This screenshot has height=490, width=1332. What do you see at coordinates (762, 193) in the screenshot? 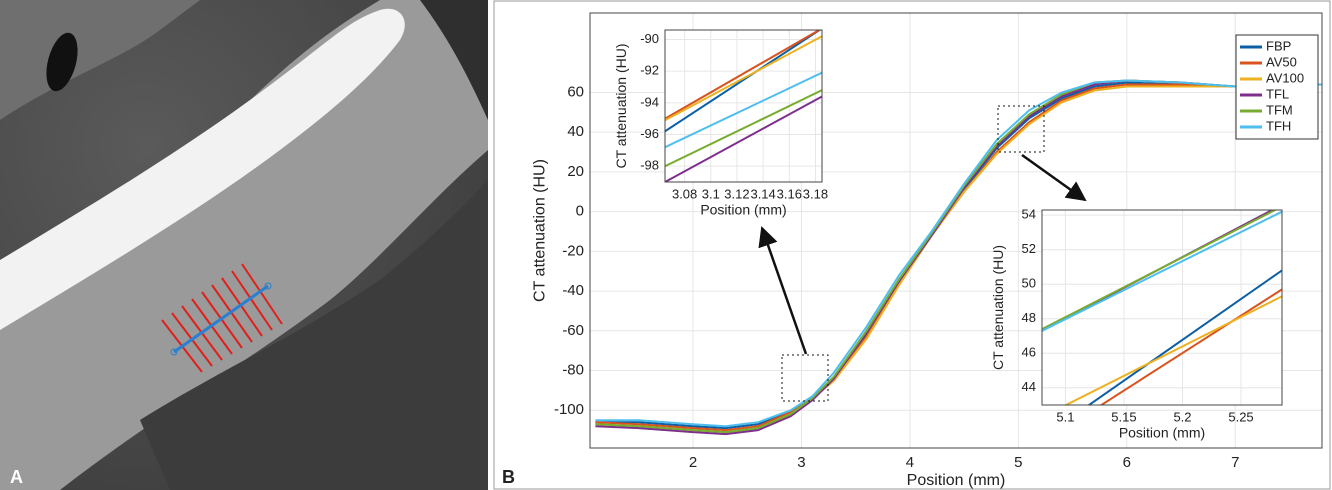
I see `x-tick-label: 3.14` at bounding box center [762, 193].